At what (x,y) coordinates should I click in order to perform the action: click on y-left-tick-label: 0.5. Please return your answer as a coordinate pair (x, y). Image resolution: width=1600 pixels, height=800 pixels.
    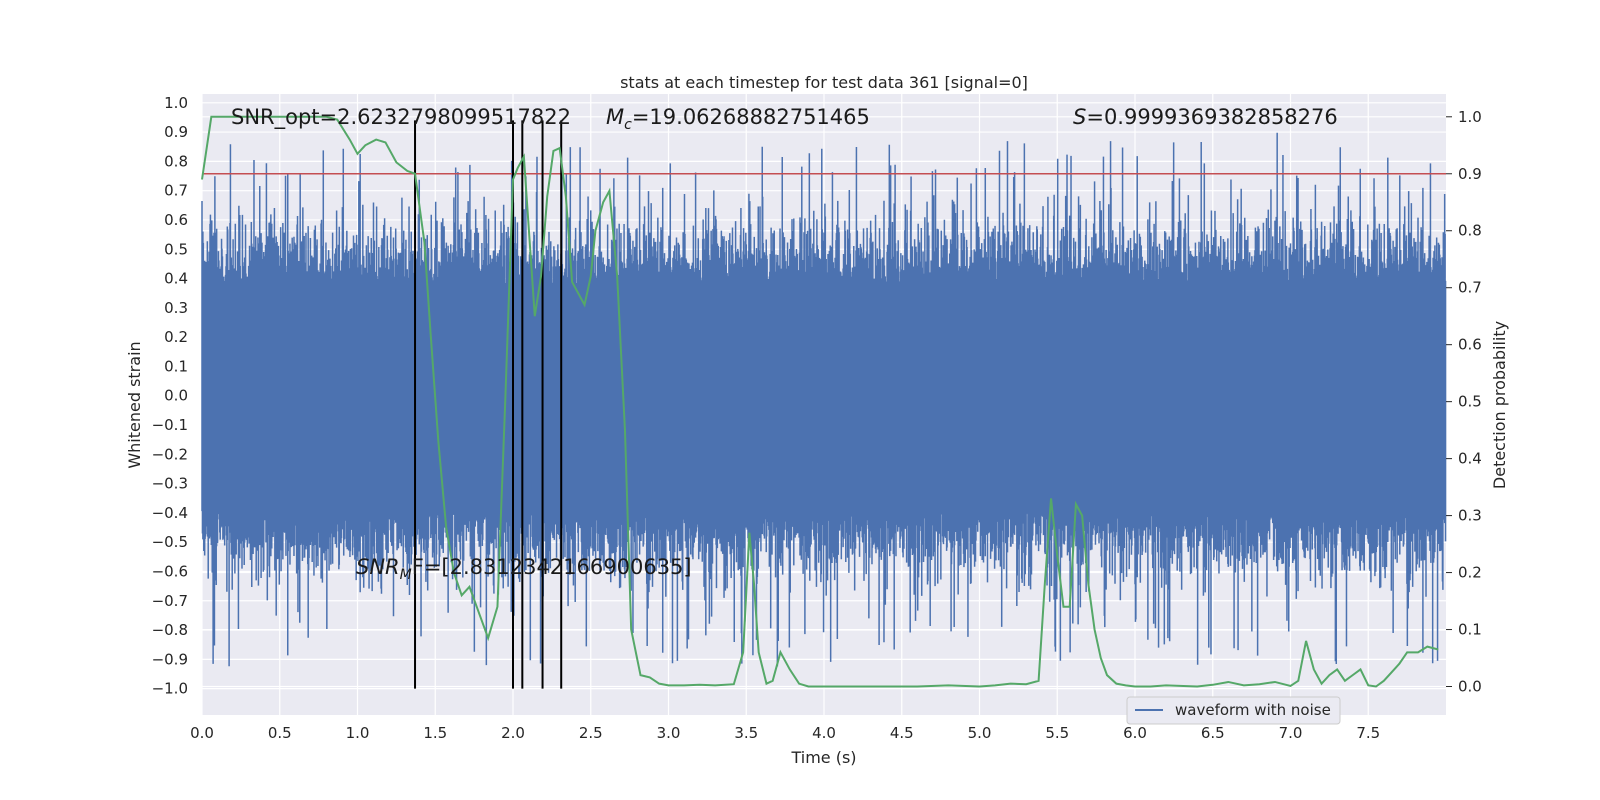
    Looking at the image, I should click on (176, 249).